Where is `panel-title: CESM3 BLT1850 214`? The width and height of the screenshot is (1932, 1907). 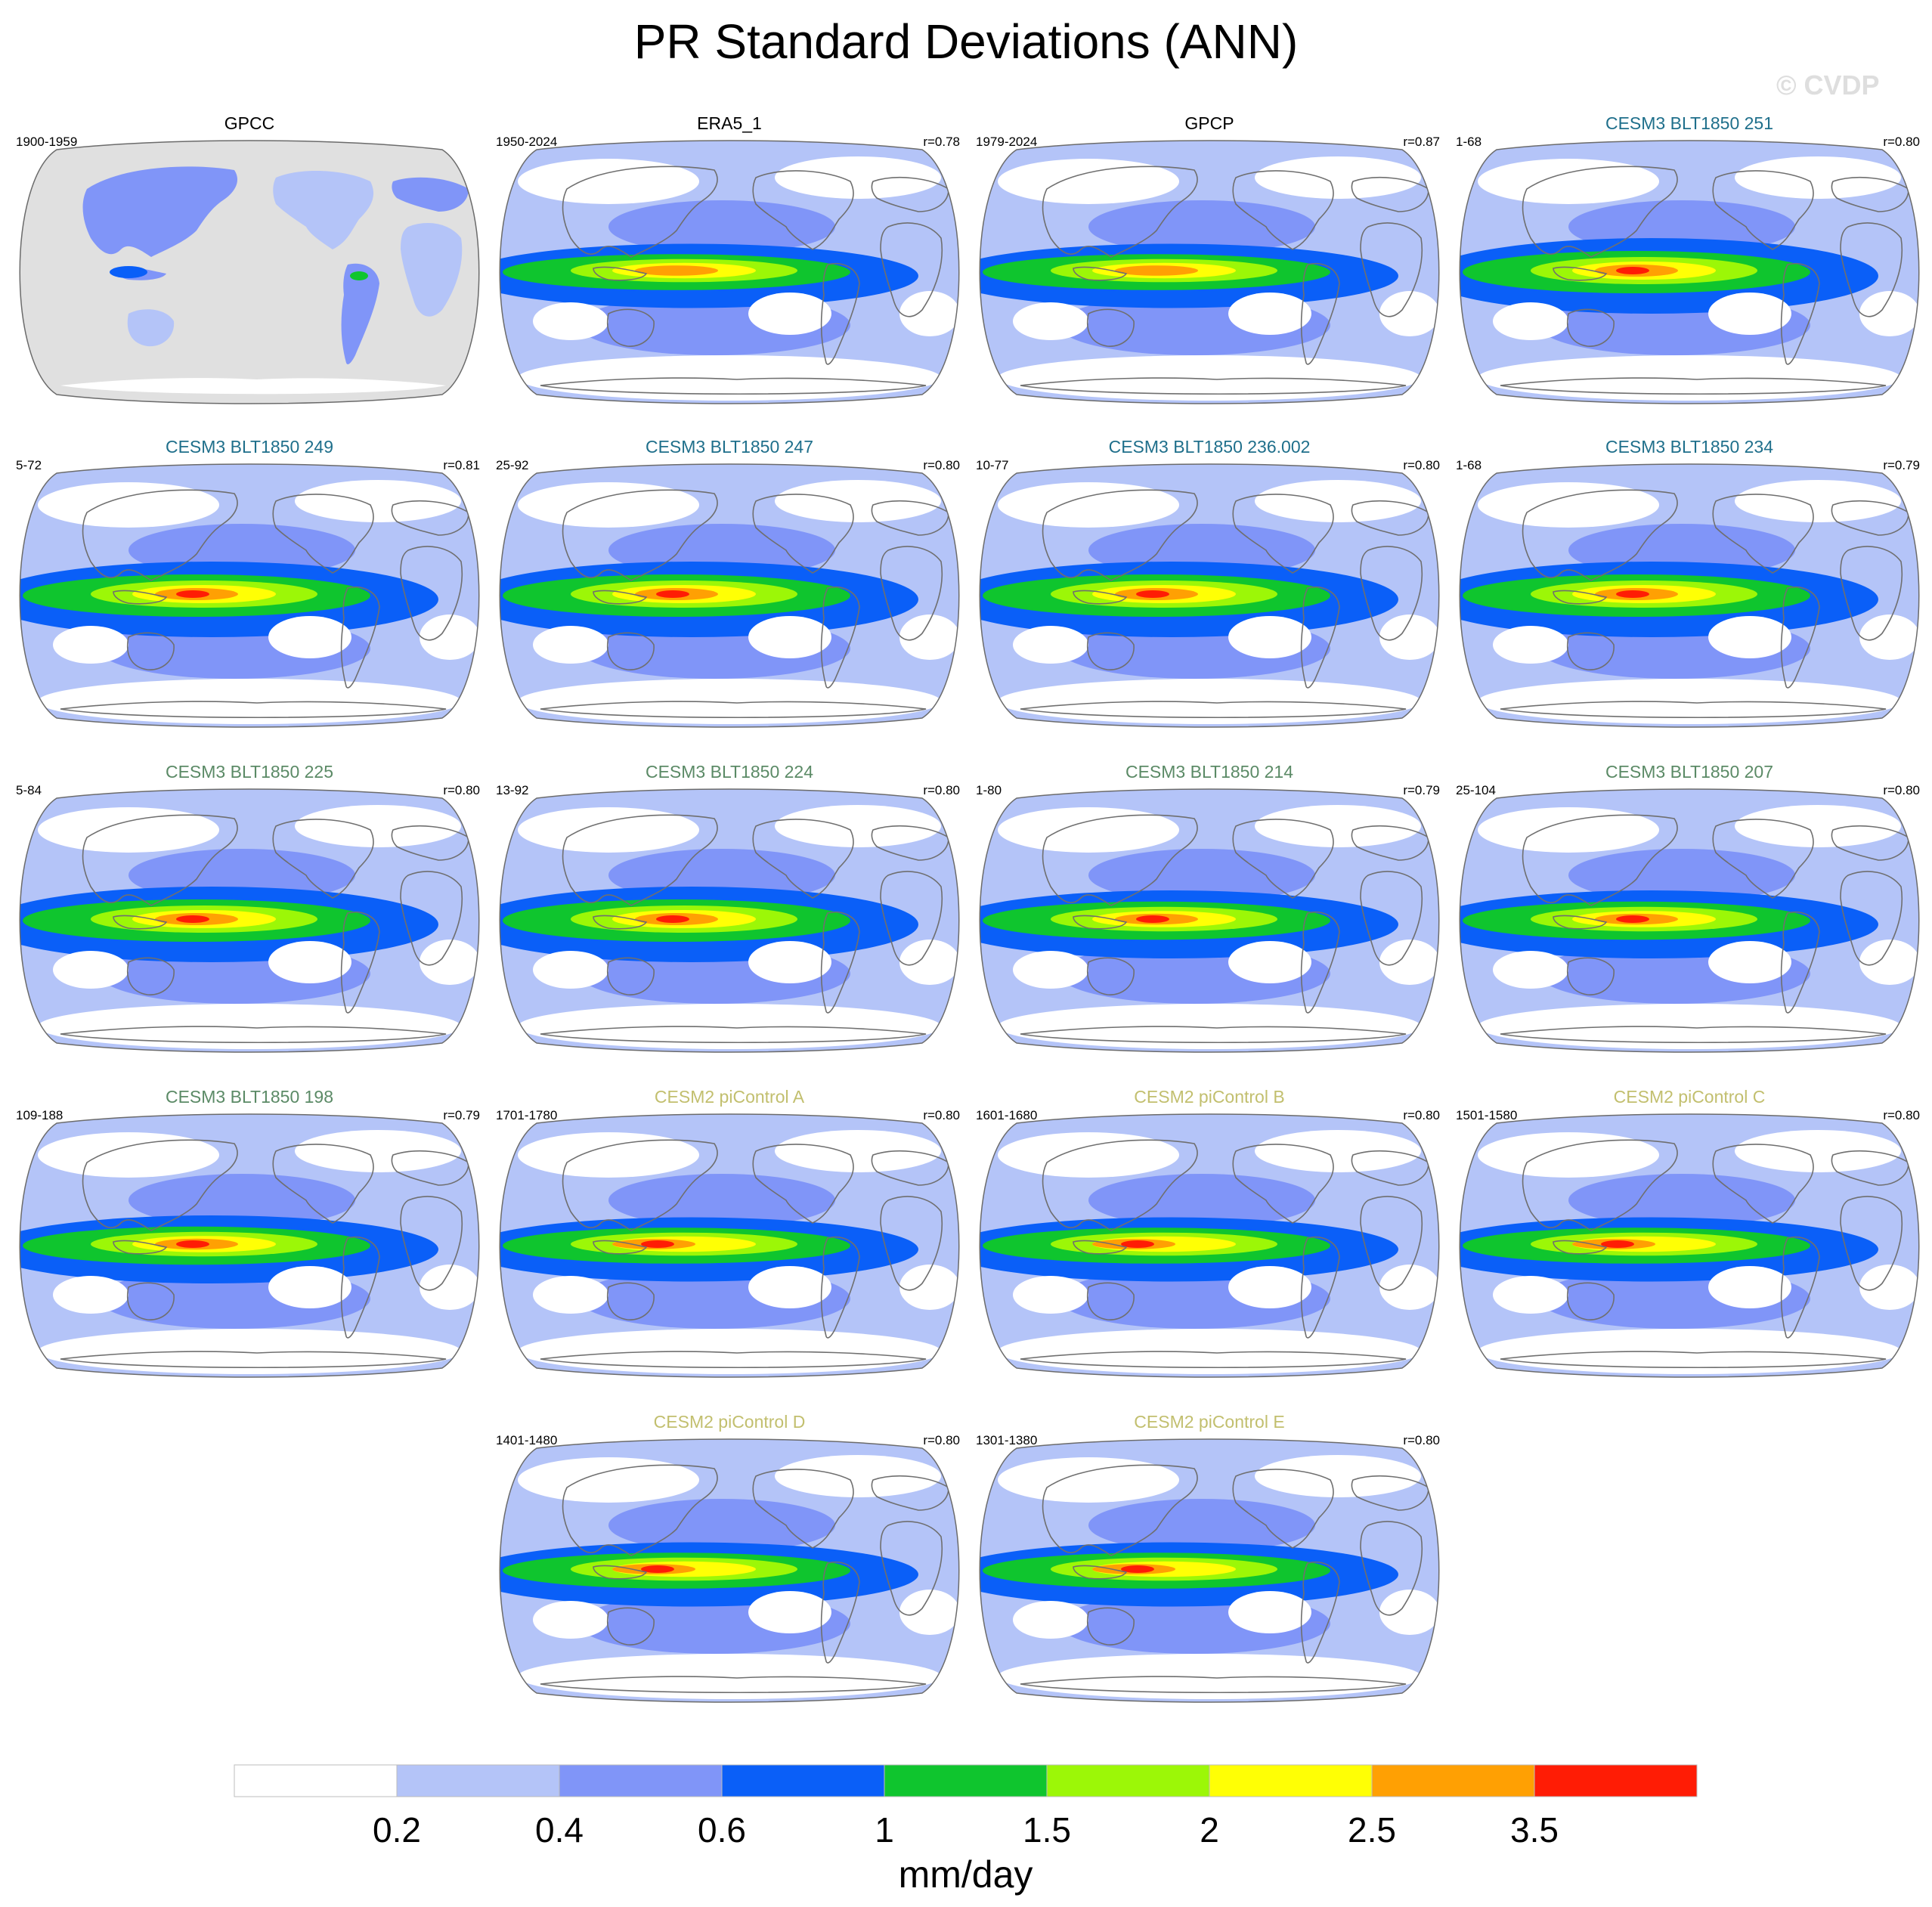 panel-title: CESM3 BLT1850 214 is located at coordinates (1209, 772).